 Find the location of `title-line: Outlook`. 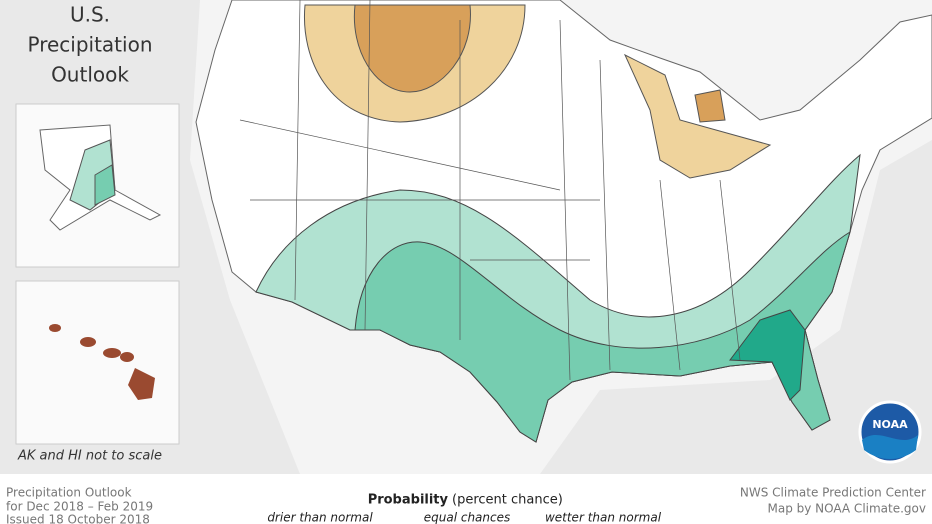

title-line: Outlook is located at coordinates (90, 75).